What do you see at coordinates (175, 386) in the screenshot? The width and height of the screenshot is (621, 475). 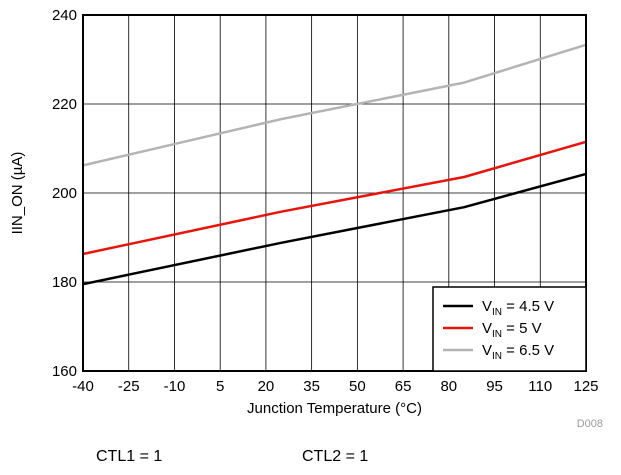 I see `x-tick-label: -10` at bounding box center [175, 386].